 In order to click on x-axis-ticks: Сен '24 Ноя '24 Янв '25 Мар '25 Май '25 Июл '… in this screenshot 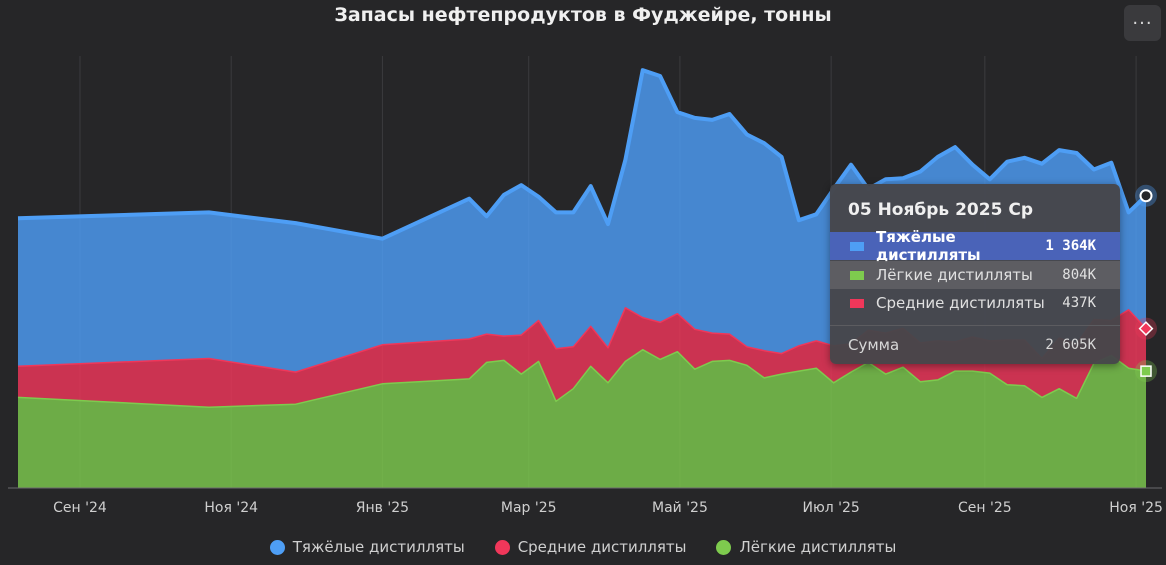, I will do `click(608, 508)`.